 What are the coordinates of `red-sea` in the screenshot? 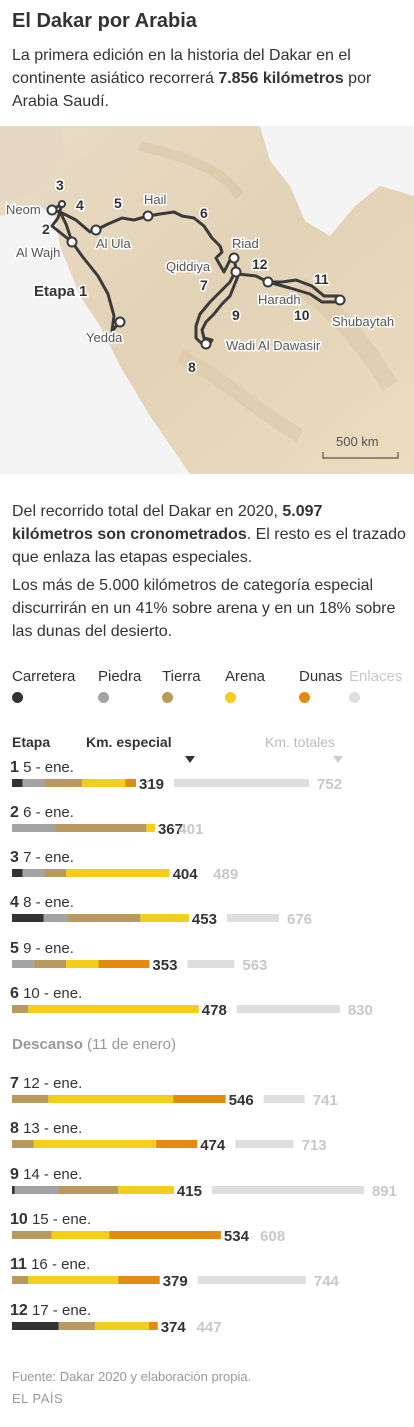 It's located at (95, 340).